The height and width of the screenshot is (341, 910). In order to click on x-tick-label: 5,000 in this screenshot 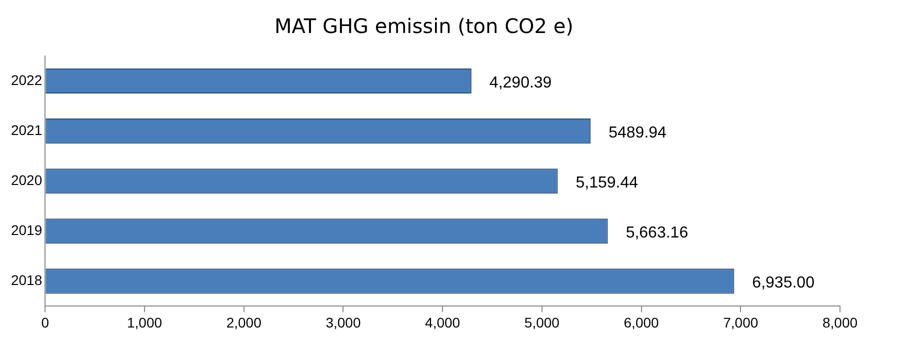, I will do `click(542, 322)`.